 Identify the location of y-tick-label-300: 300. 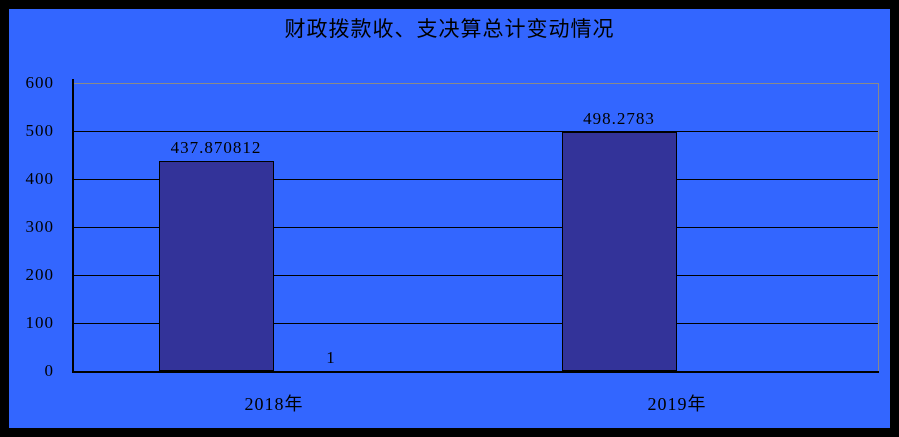
(39, 226).